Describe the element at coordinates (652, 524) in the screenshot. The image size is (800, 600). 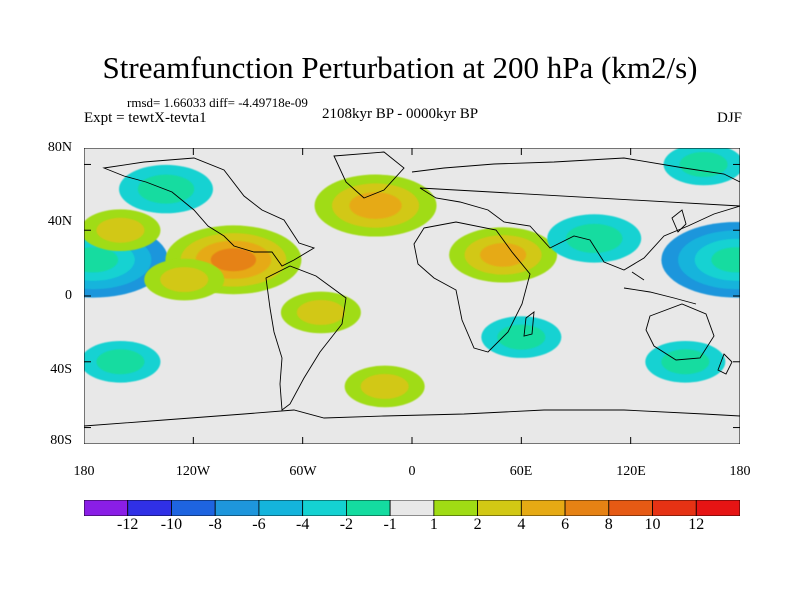
I see `colorbar-label: 10` at that location.